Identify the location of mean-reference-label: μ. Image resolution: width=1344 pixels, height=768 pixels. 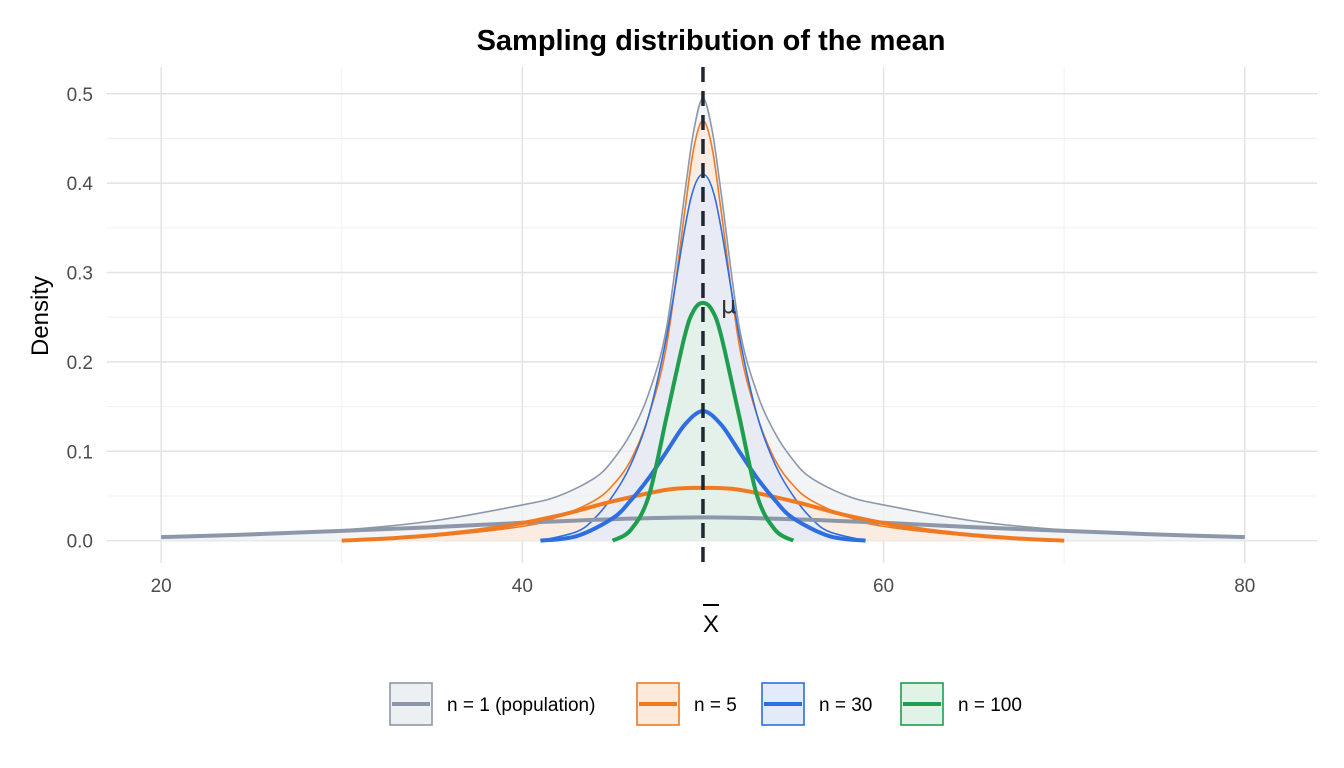
(728, 305).